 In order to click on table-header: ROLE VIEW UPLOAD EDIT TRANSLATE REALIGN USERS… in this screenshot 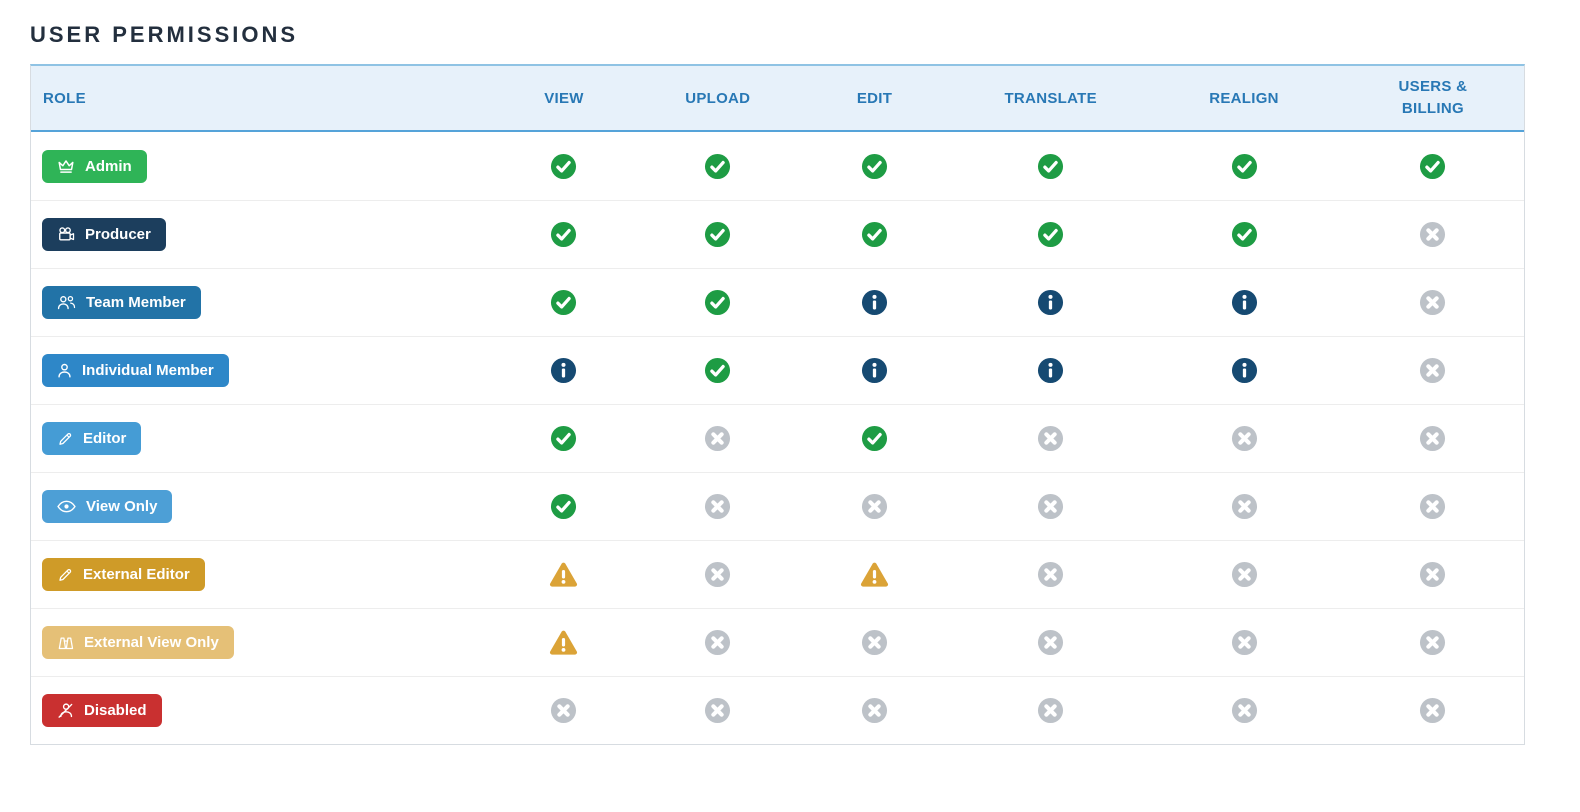, I will do `click(777, 99)`.